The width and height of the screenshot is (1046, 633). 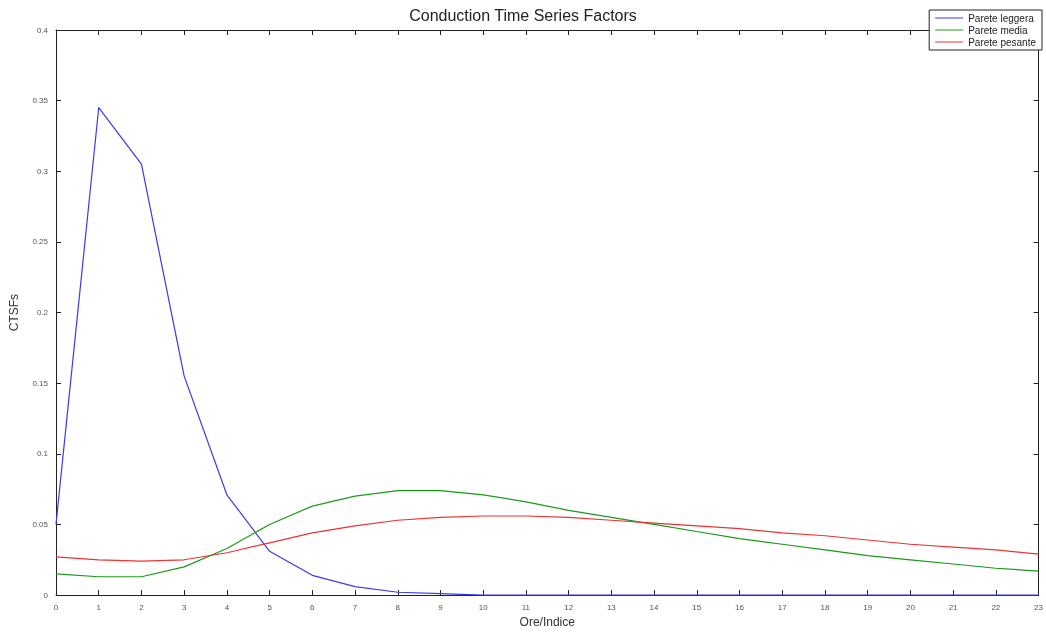 What do you see at coordinates (42, 171) in the screenshot?
I see `y-tick-label: 0.3` at bounding box center [42, 171].